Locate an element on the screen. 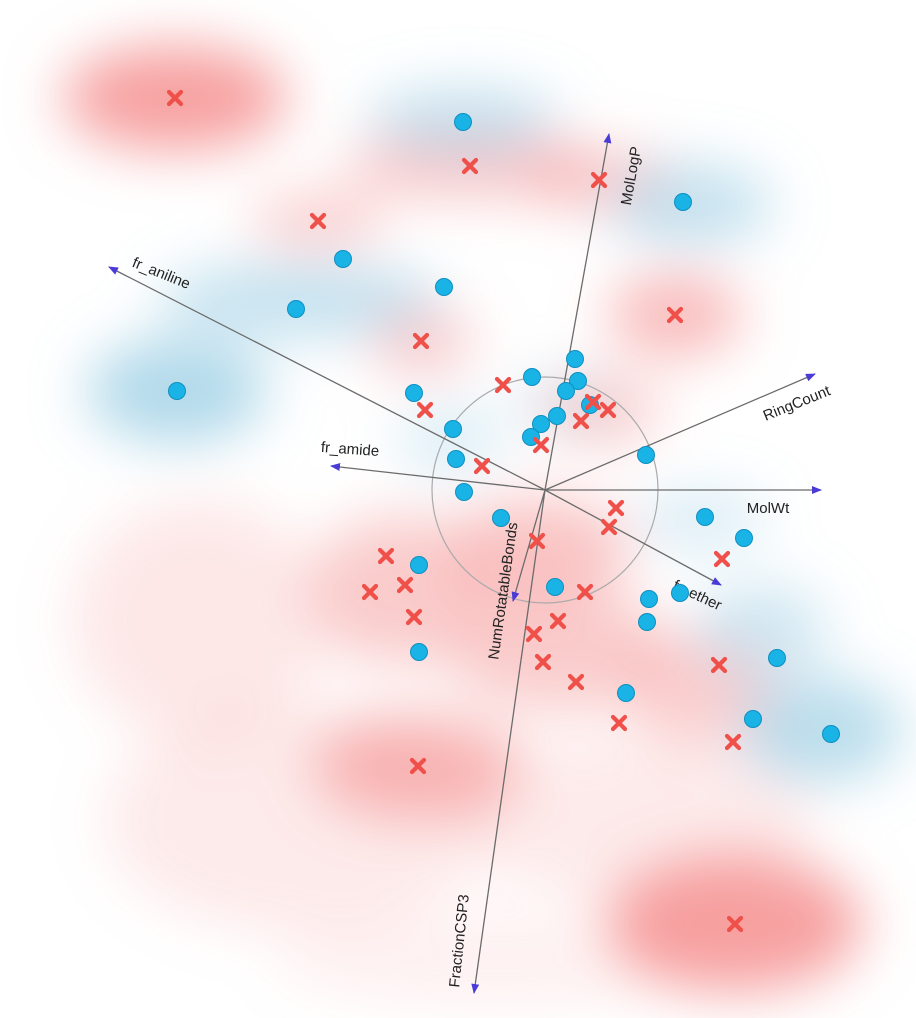  loading-vector-fractioncsp3 is located at coordinates (508, 741).